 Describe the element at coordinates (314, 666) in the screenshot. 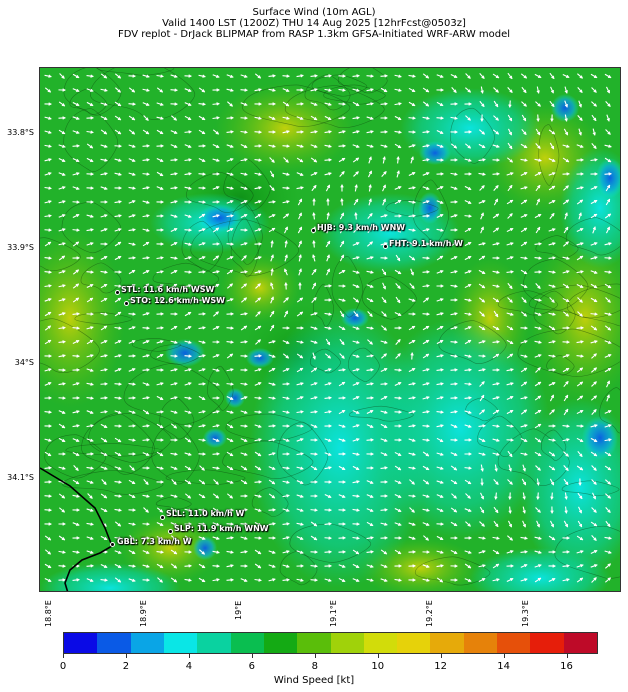

I see `colorbar-tick-8: 8` at that location.